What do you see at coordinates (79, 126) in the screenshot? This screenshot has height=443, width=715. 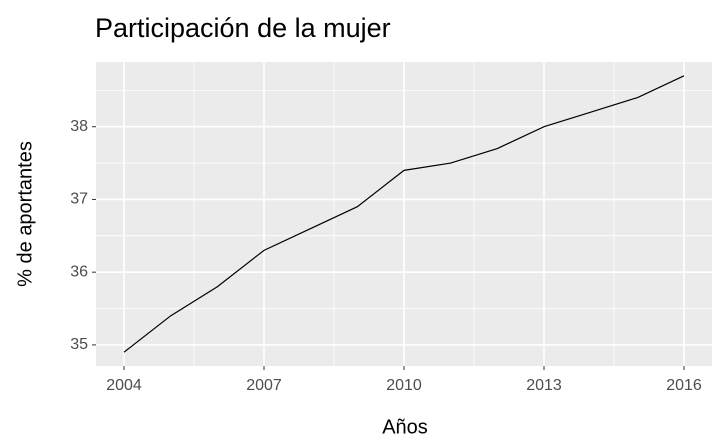 I see `y-tick-label: 38` at bounding box center [79, 126].